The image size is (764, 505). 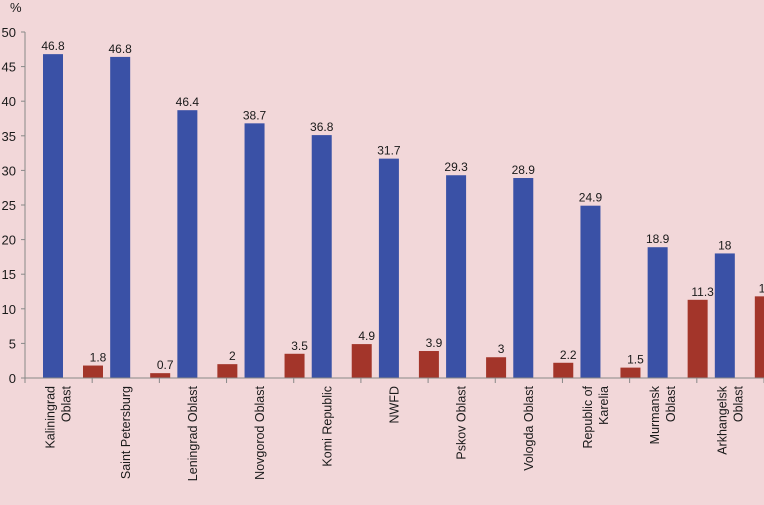 What do you see at coordinates (188, 102) in the screenshot?
I see `data-label: 46.4` at bounding box center [188, 102].